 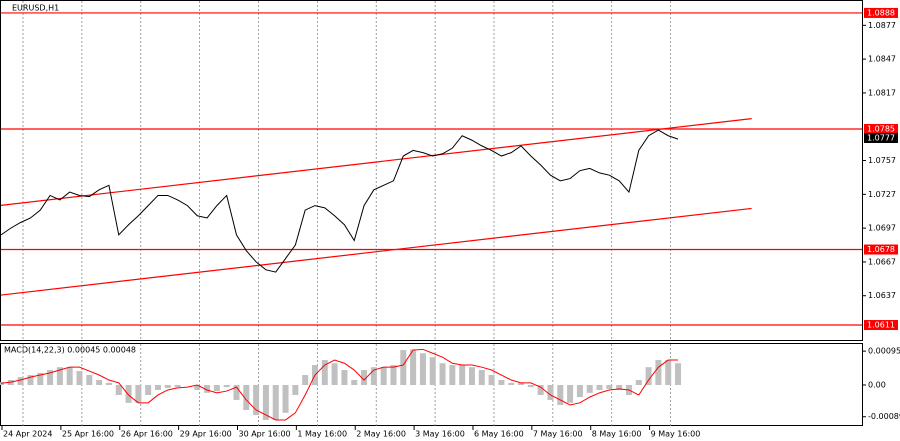 I want to click on level-label: 1.0611, so click(x=881, y=325).